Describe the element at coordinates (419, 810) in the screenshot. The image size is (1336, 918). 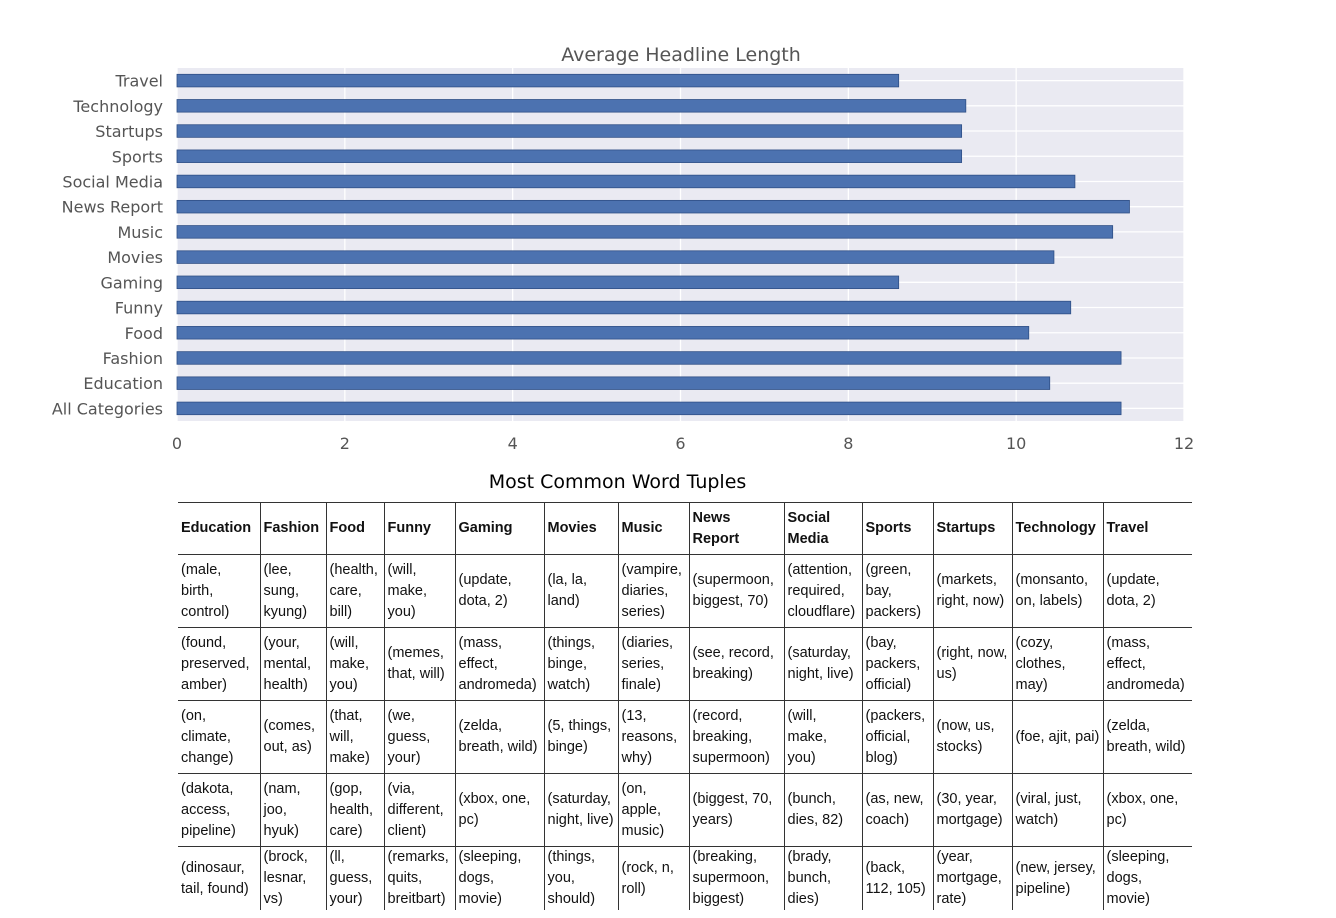
I see `table-cell: (via, different, client)` at that location.